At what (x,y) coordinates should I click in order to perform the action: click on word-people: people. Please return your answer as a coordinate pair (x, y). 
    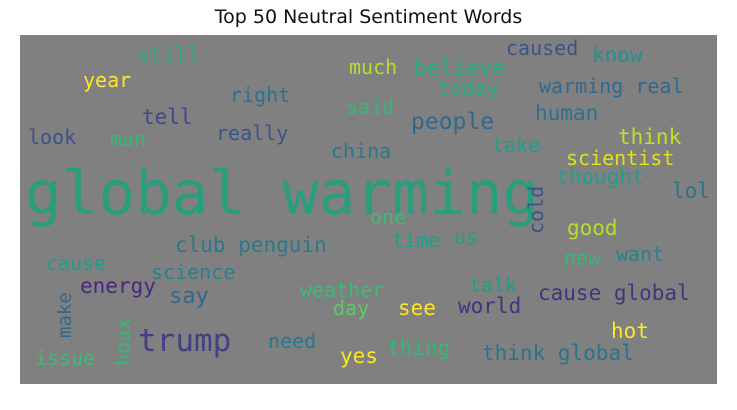
    Looking at the image, I should click on (453, 122).